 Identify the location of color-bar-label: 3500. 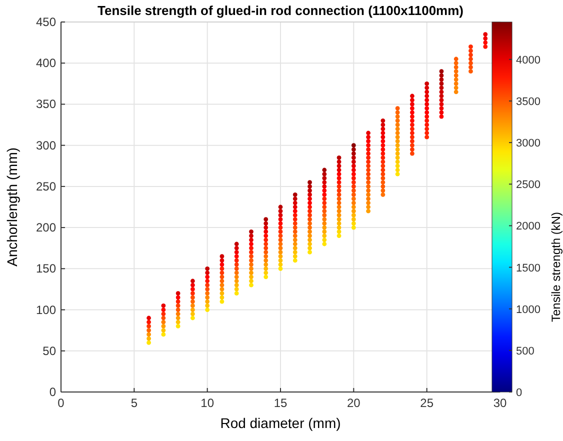
(528, 102).